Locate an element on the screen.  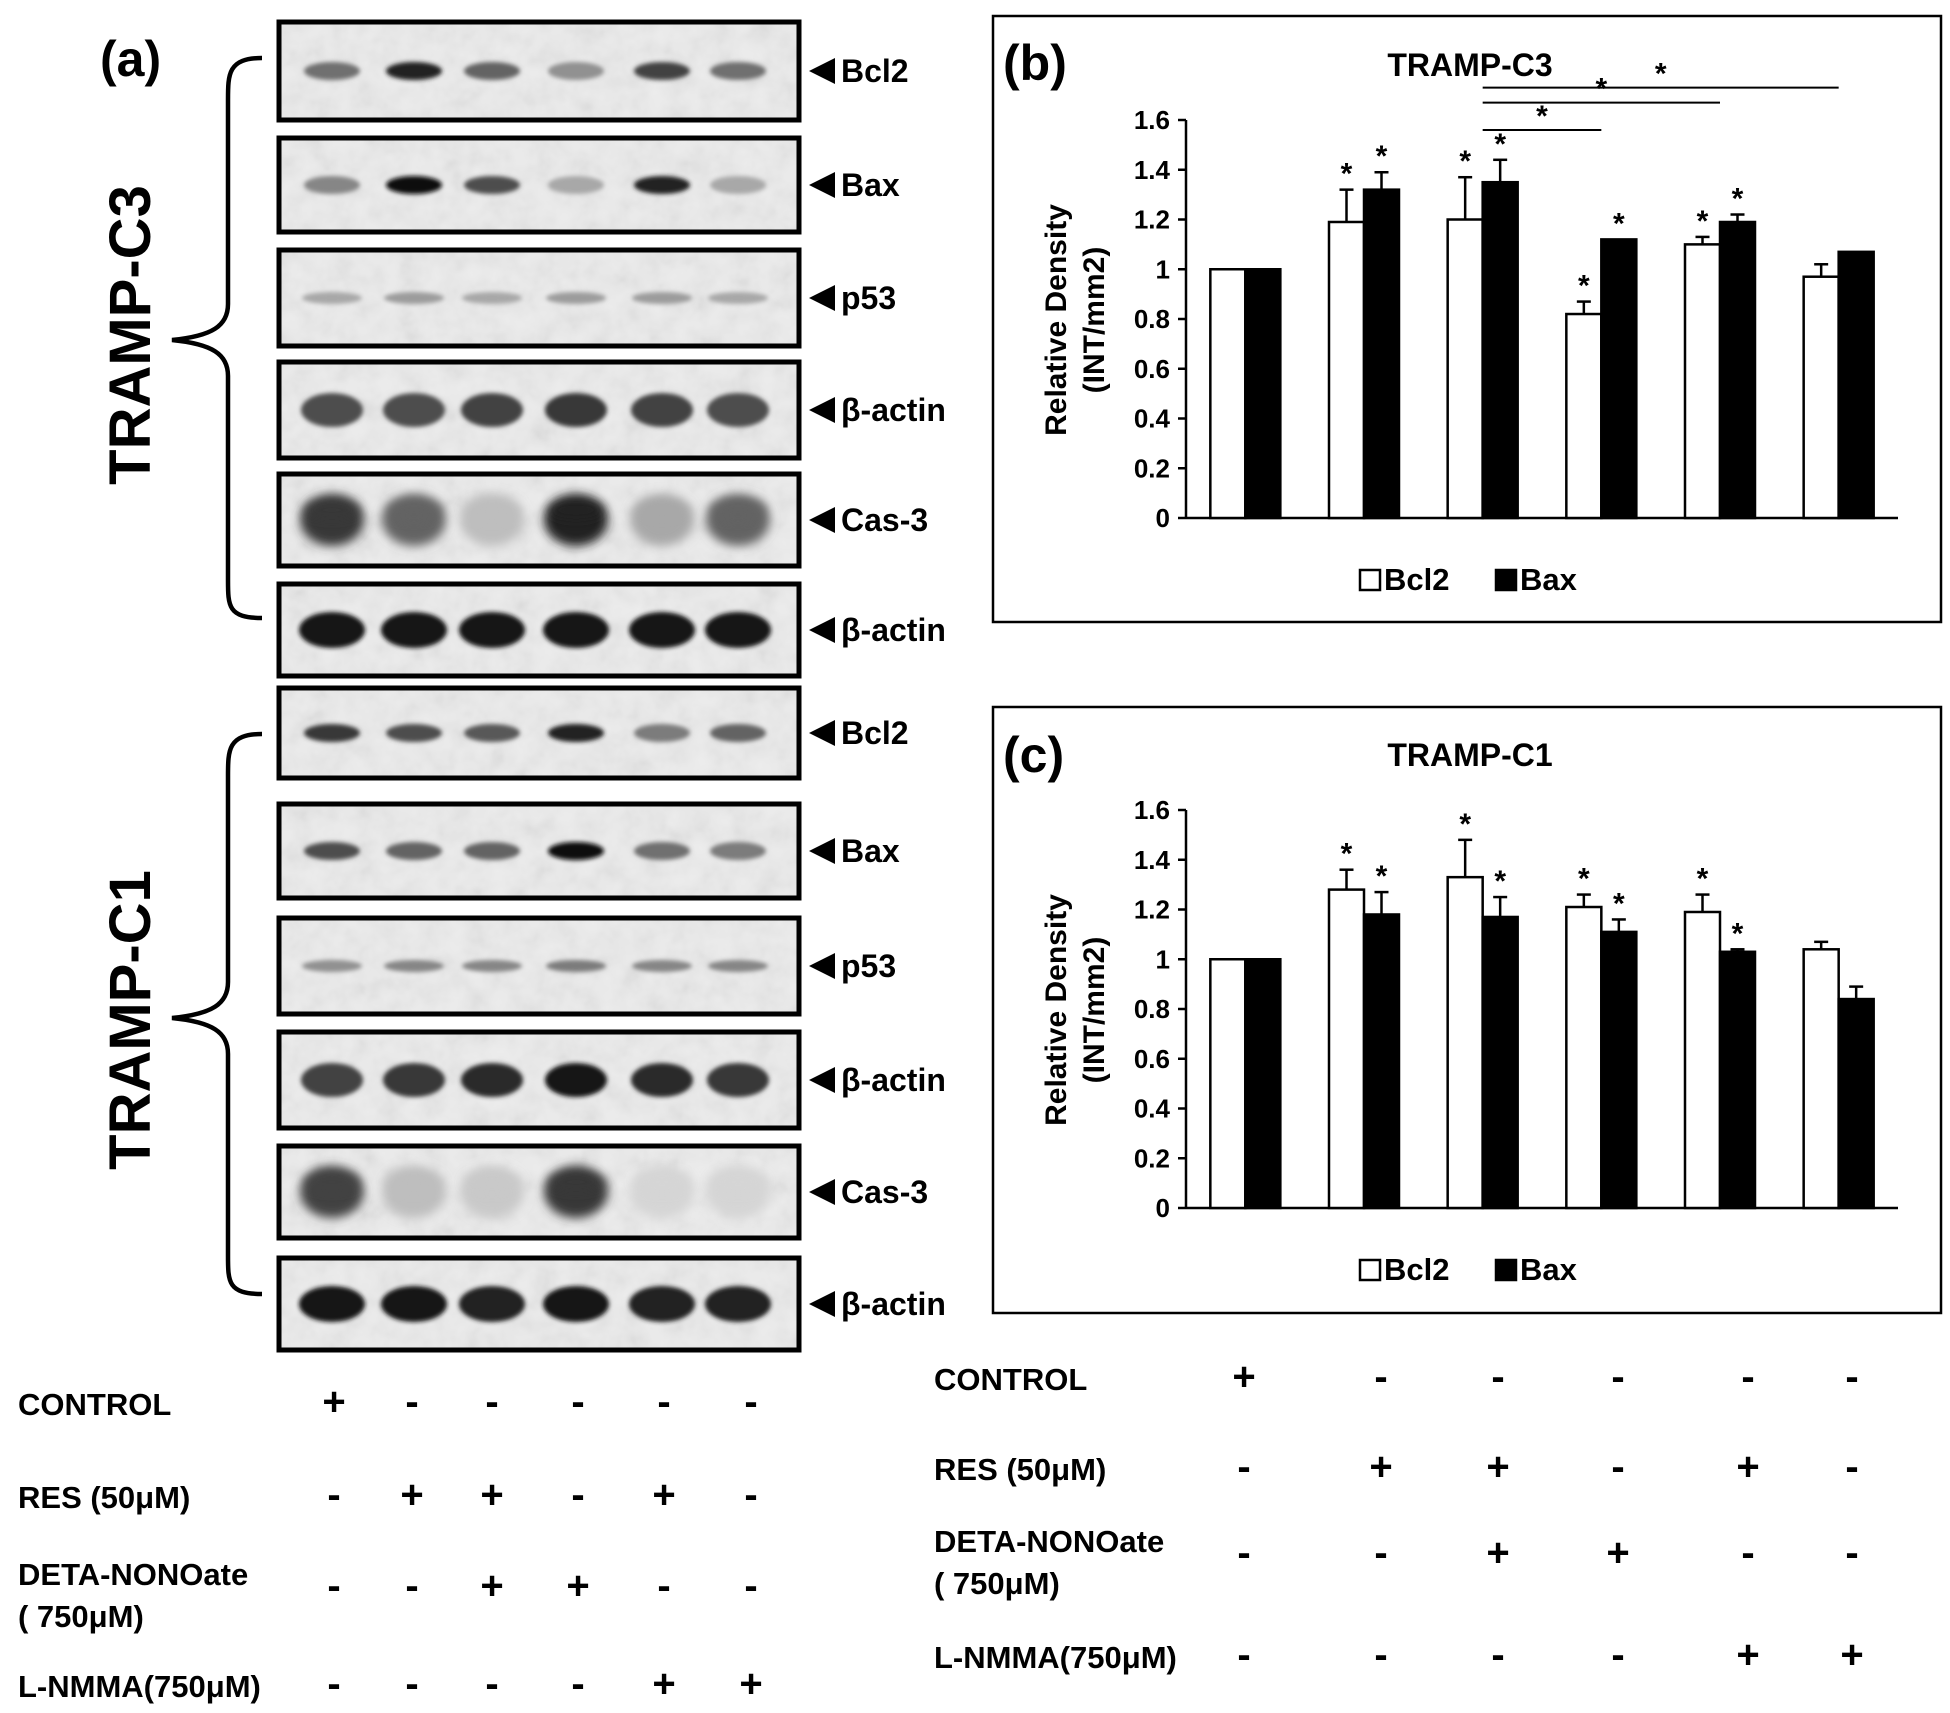
blot-label: Bax is located at coordinates (870, 851).